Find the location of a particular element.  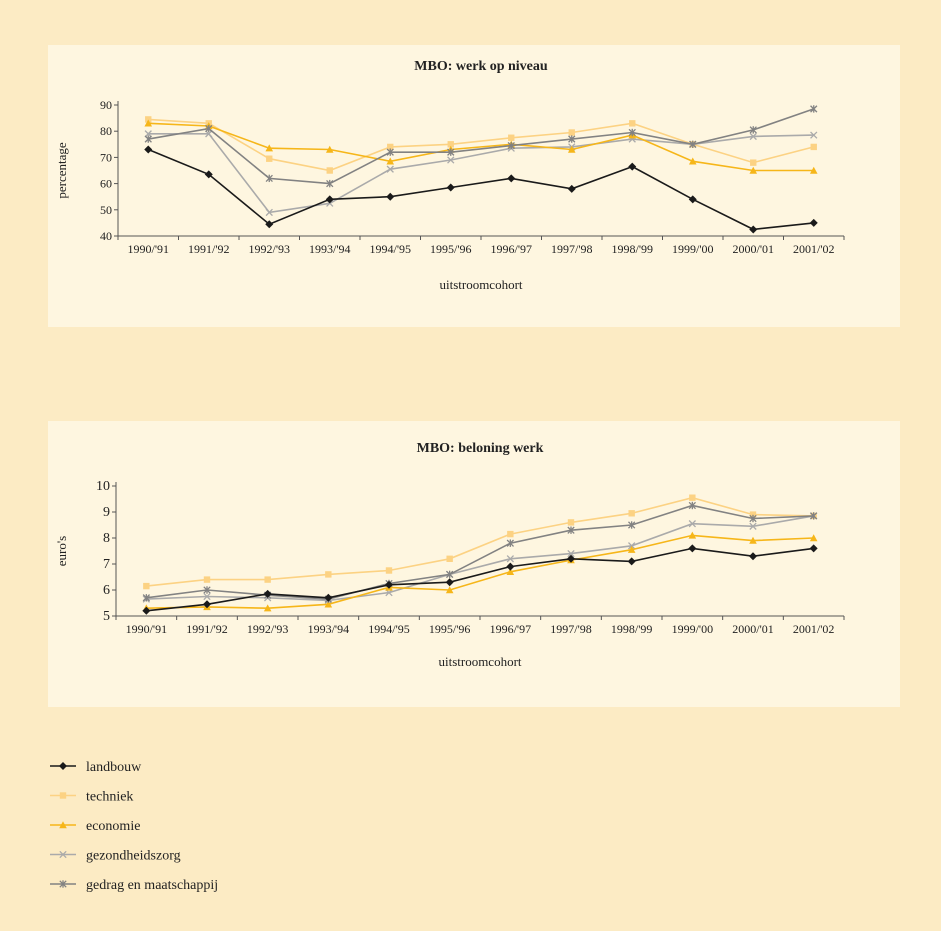

y-tick-label: 50 is located at coordinates (106, 210).